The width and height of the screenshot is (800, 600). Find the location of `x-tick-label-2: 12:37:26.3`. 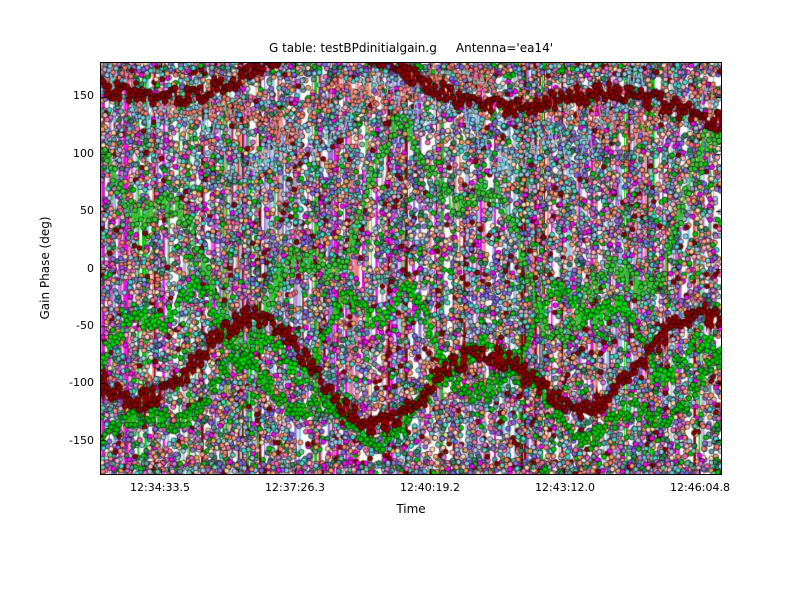

x-tick-label-2: 12:37:26.3 is located at coordinates (295, 487).